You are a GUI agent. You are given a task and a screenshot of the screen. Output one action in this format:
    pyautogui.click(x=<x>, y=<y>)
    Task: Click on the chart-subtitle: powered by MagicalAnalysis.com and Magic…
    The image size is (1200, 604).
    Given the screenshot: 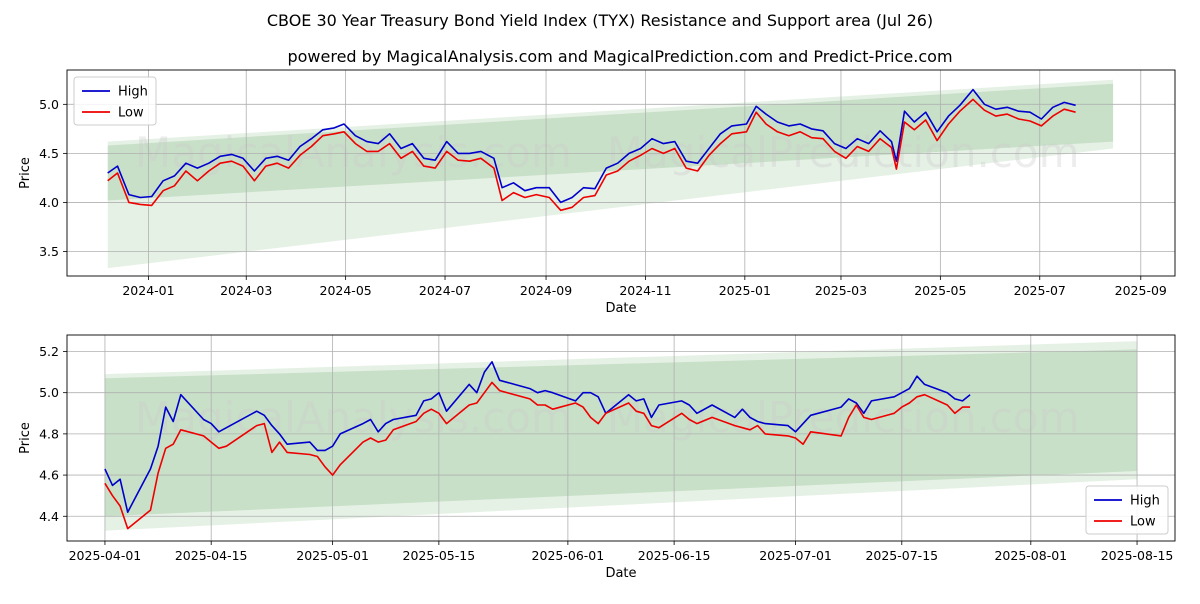 What is the action you would take?
    pyautogui.click(x=619, y=56)
    